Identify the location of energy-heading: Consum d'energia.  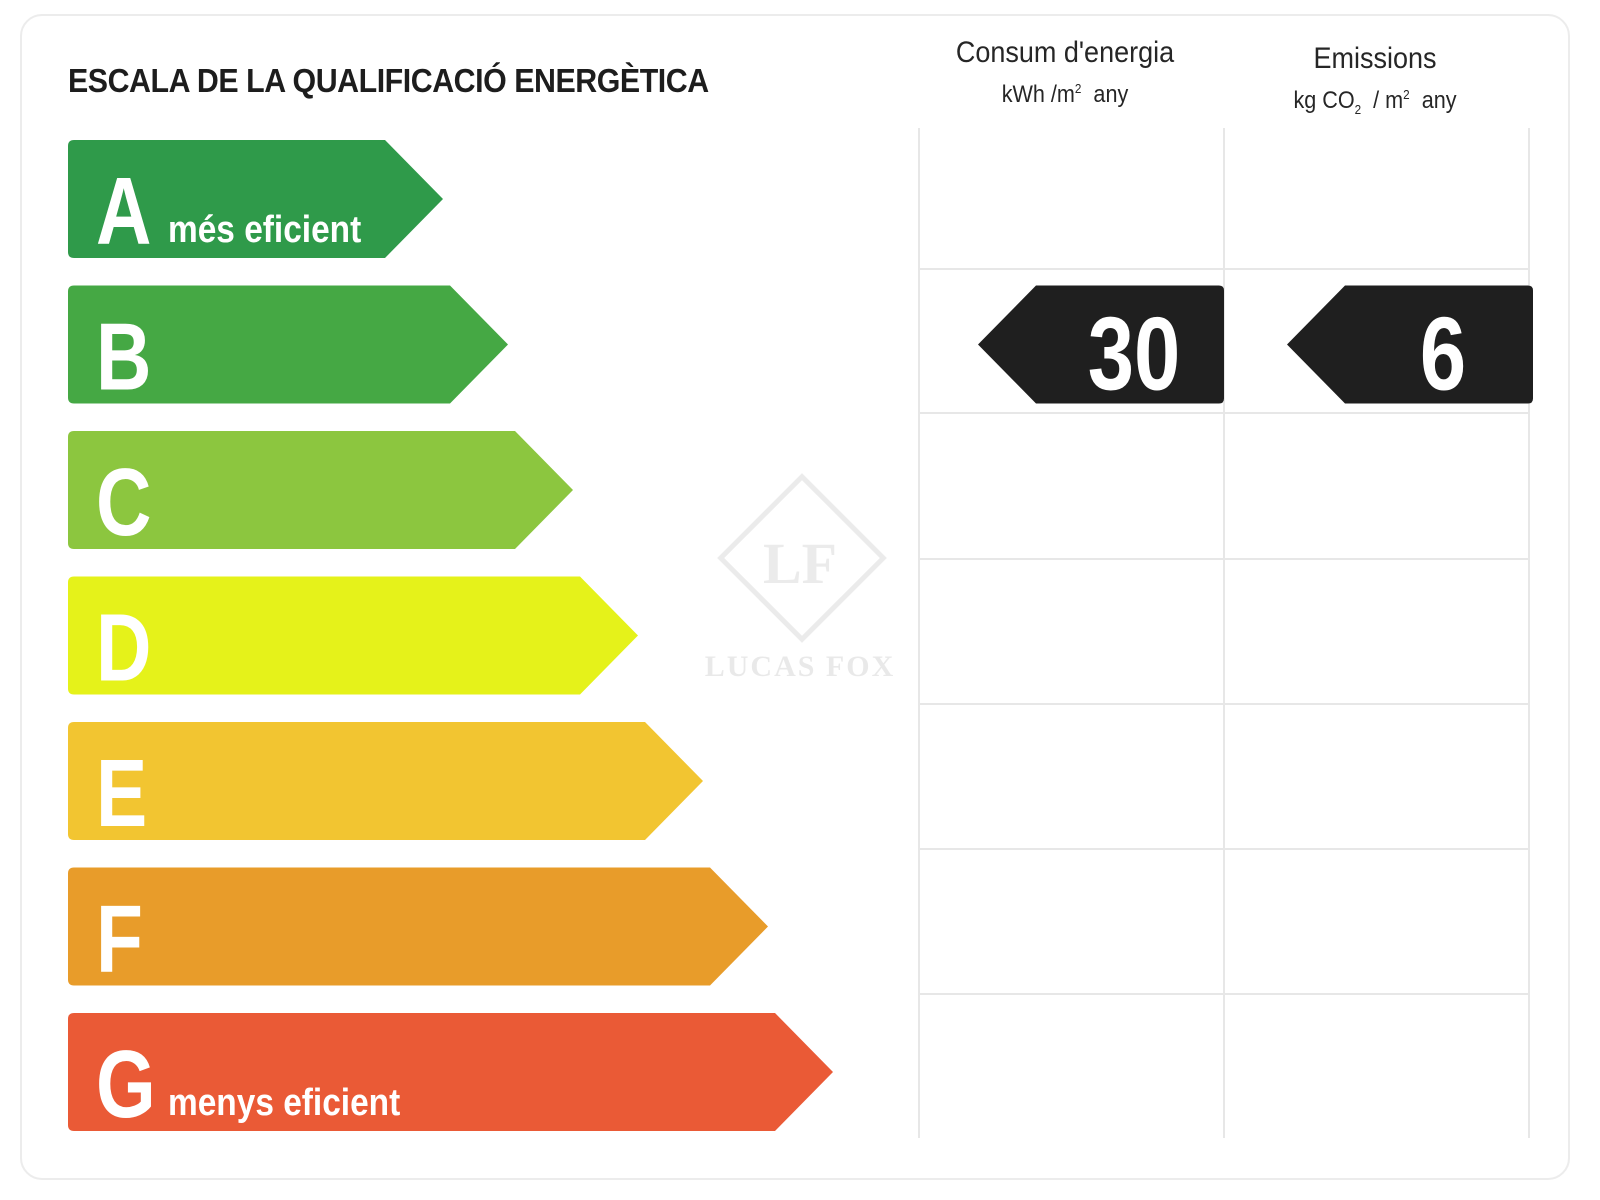
(1065, 52).